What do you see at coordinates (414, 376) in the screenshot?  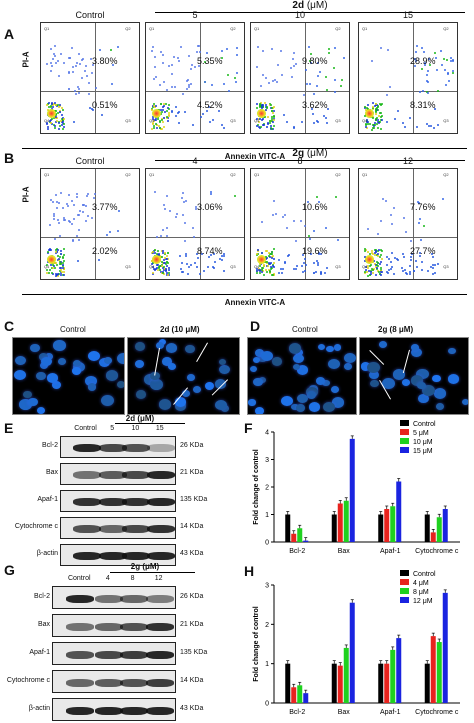 I see `micrograph-d-2g` at bounding box center [414, 376].